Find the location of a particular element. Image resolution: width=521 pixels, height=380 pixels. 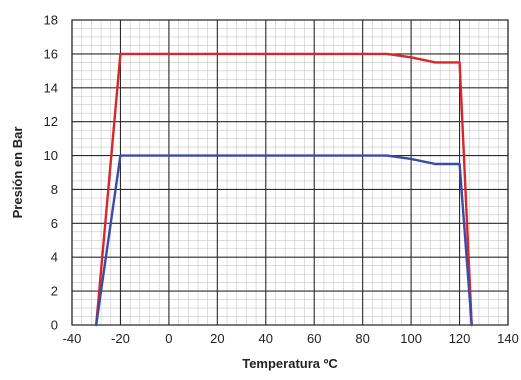

x-axis-title: Temperatura ºC is located at coordinates (290, 363).